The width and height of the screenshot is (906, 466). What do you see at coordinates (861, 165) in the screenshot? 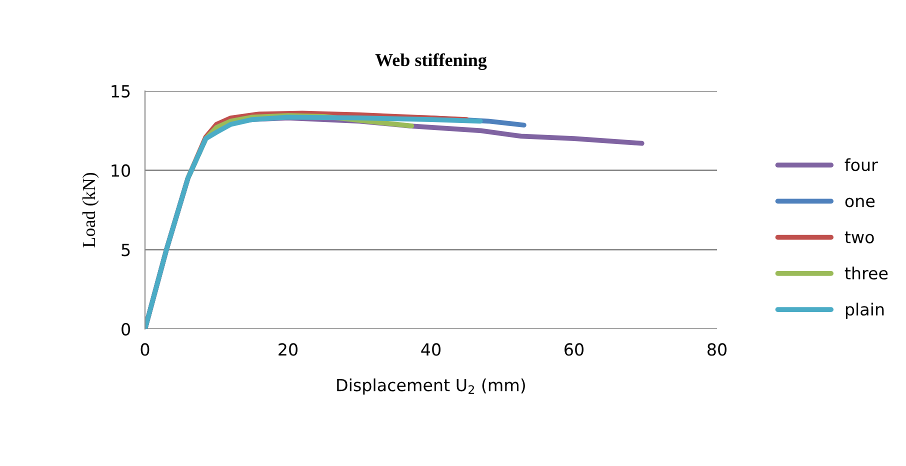
I see `legend-label: four` at bounding box center [861, 165].